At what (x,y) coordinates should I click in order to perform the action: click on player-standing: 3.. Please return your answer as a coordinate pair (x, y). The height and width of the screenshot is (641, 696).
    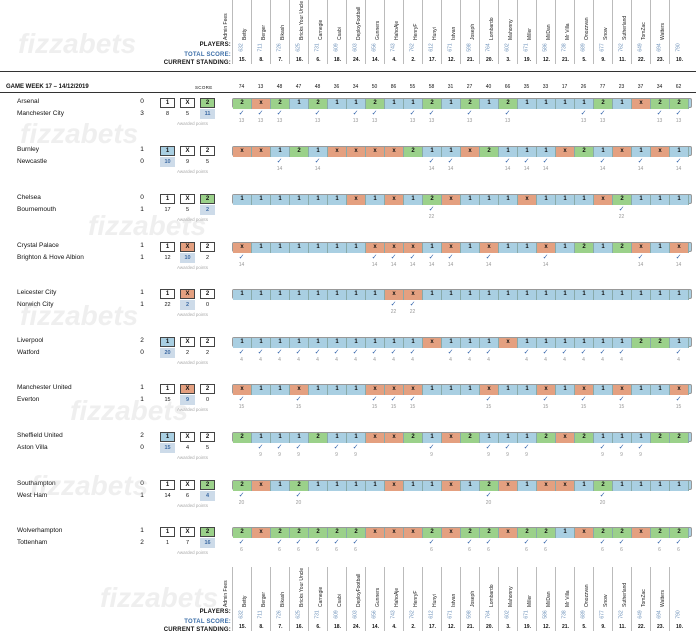
    Looking at the image, I should click on (508, 627).